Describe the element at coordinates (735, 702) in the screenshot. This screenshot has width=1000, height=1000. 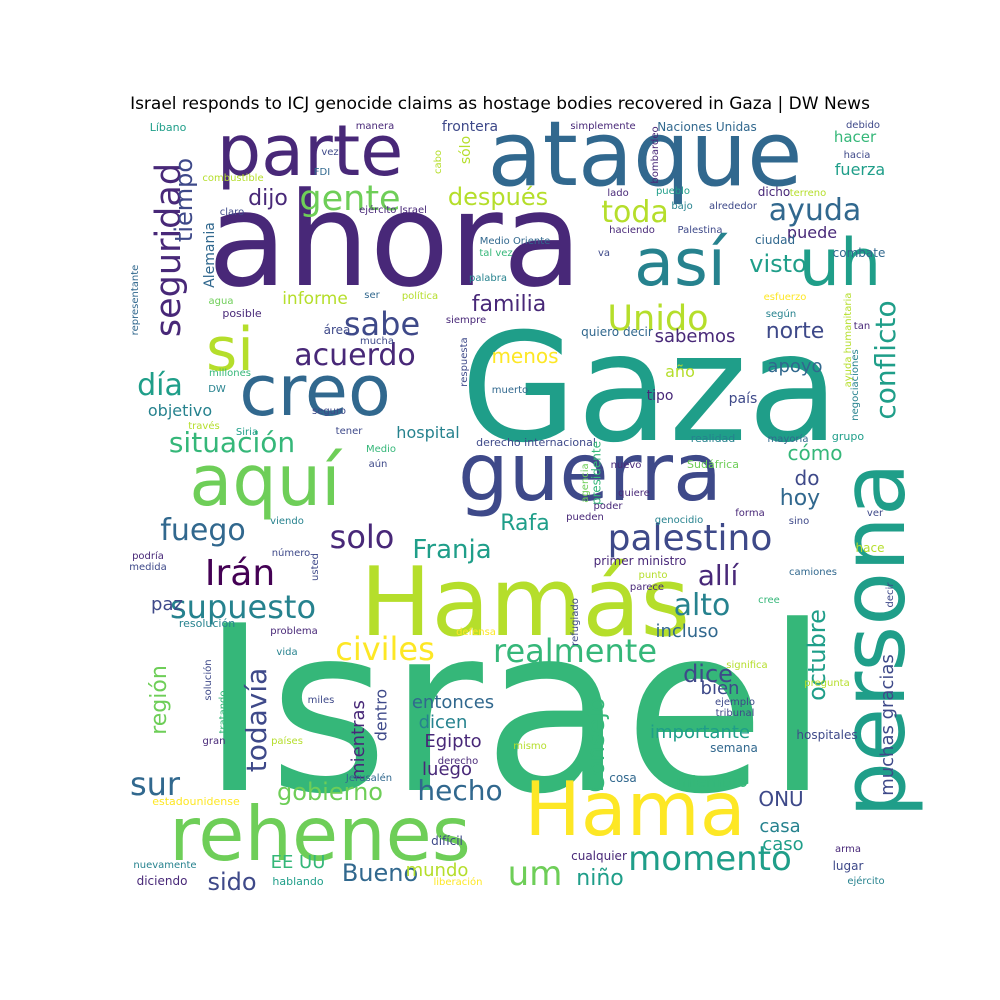
I see `word-ejemplo: ejemplo` at that location.